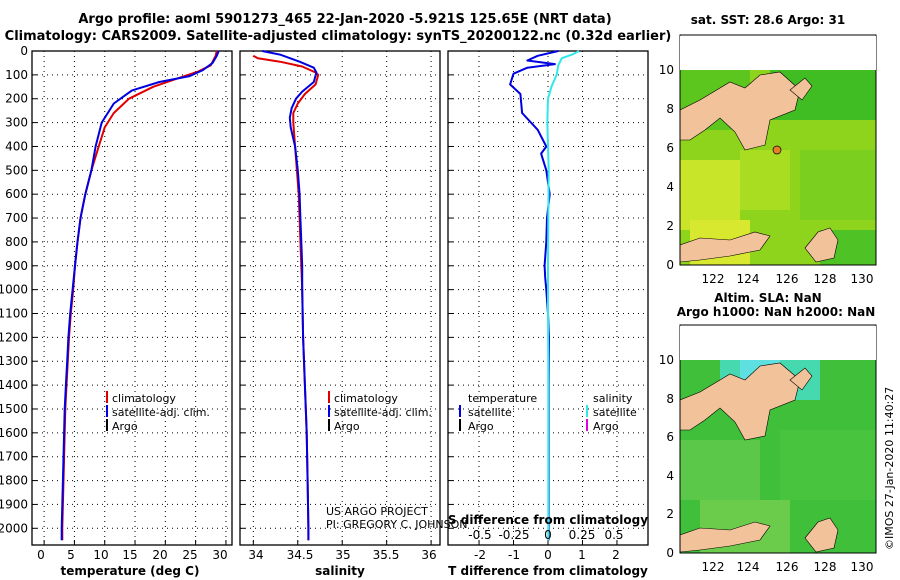  What do you see at coordinates (14, 361) in the screenshot?
I see `depth-tick-label: 1300` at bounding box center [14, 361].